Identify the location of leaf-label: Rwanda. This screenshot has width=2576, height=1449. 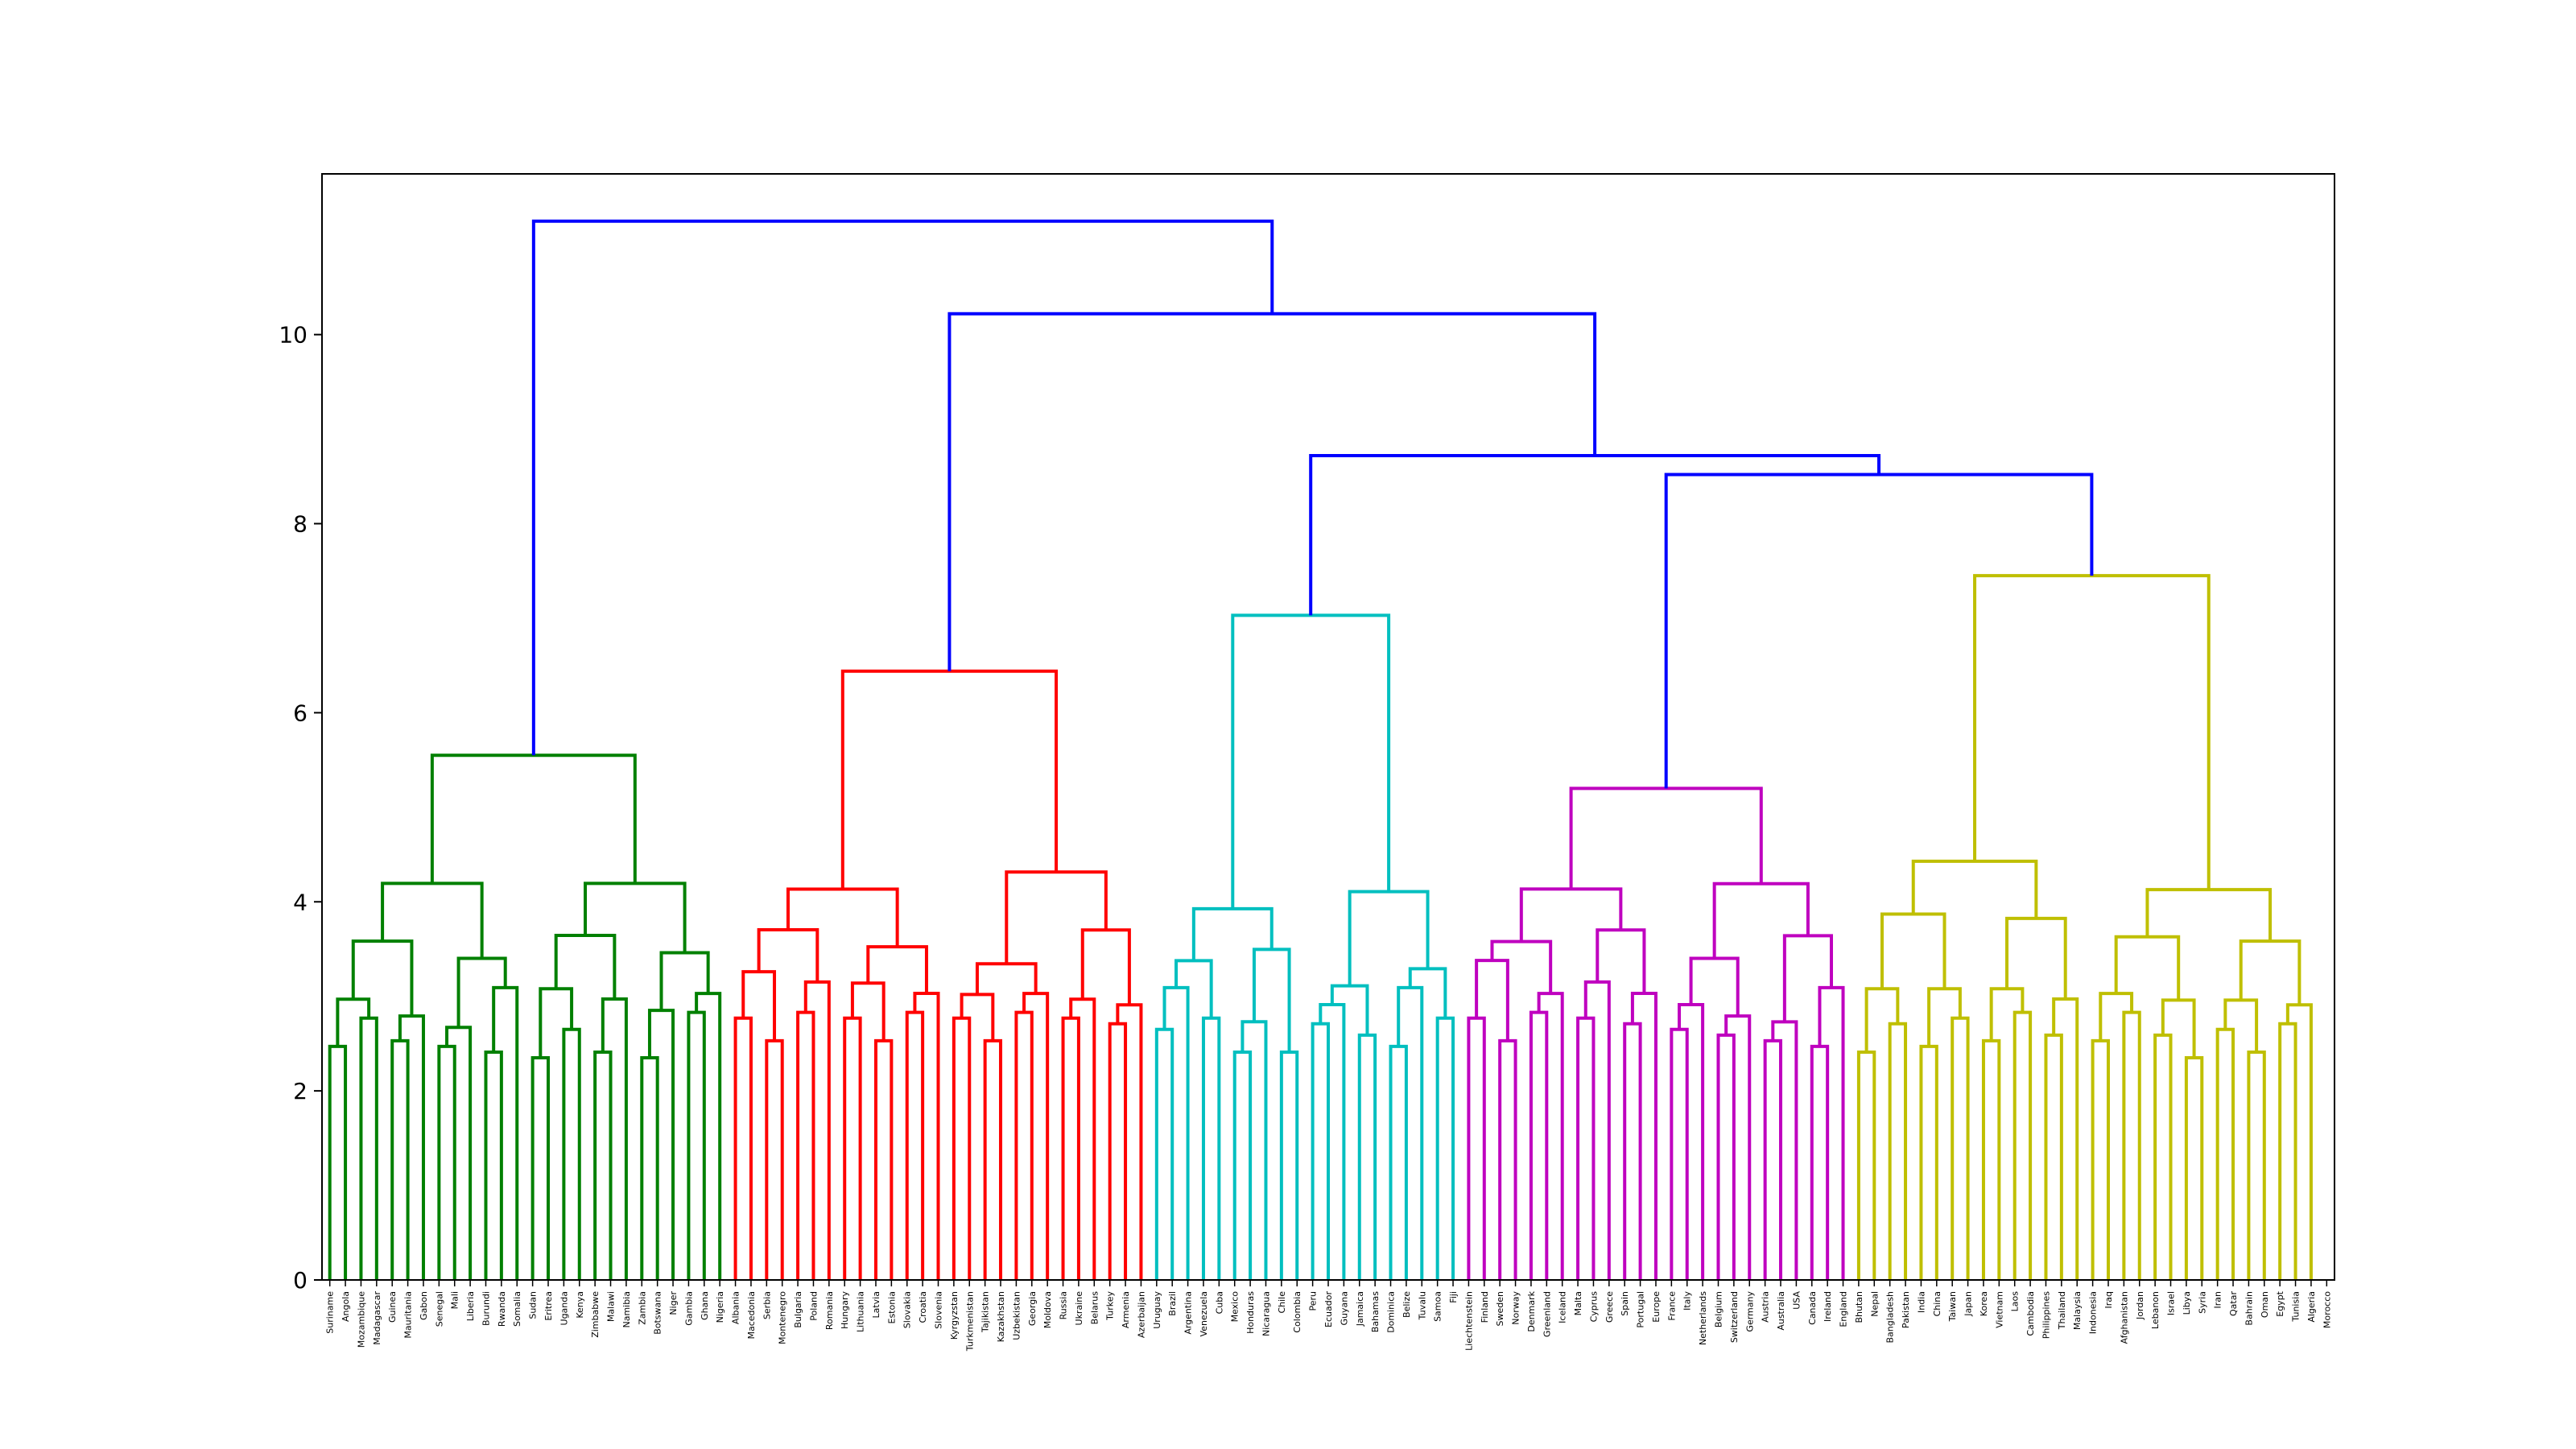
(502, 1309).